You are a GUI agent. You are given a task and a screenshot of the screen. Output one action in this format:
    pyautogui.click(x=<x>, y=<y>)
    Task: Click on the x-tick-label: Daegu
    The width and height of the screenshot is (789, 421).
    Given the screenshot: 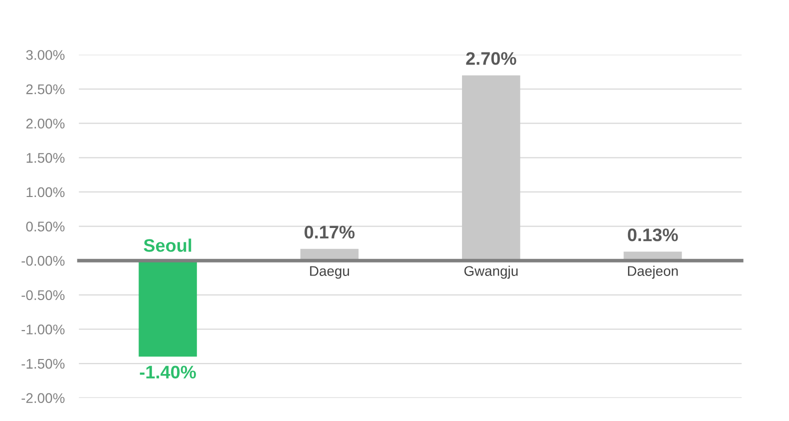 What is the action you would take?
    pyautogui.click(x=329, y=272)
    